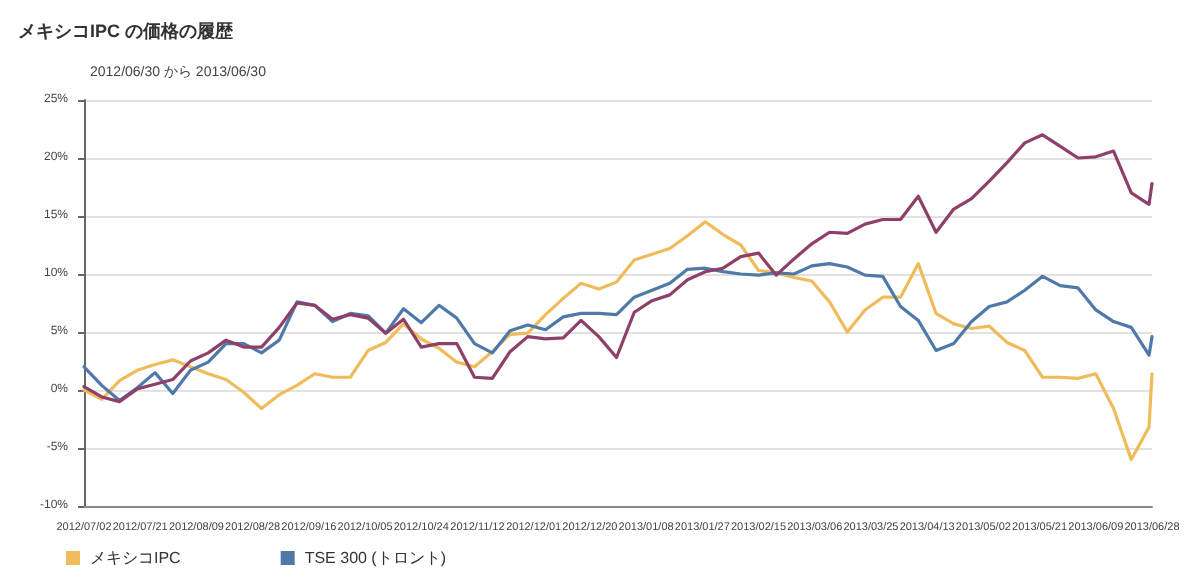 The width and height of the screenshot is (1200, 584). I want to click on legend-label: TSE 300 (トロント), so click(375, 558).